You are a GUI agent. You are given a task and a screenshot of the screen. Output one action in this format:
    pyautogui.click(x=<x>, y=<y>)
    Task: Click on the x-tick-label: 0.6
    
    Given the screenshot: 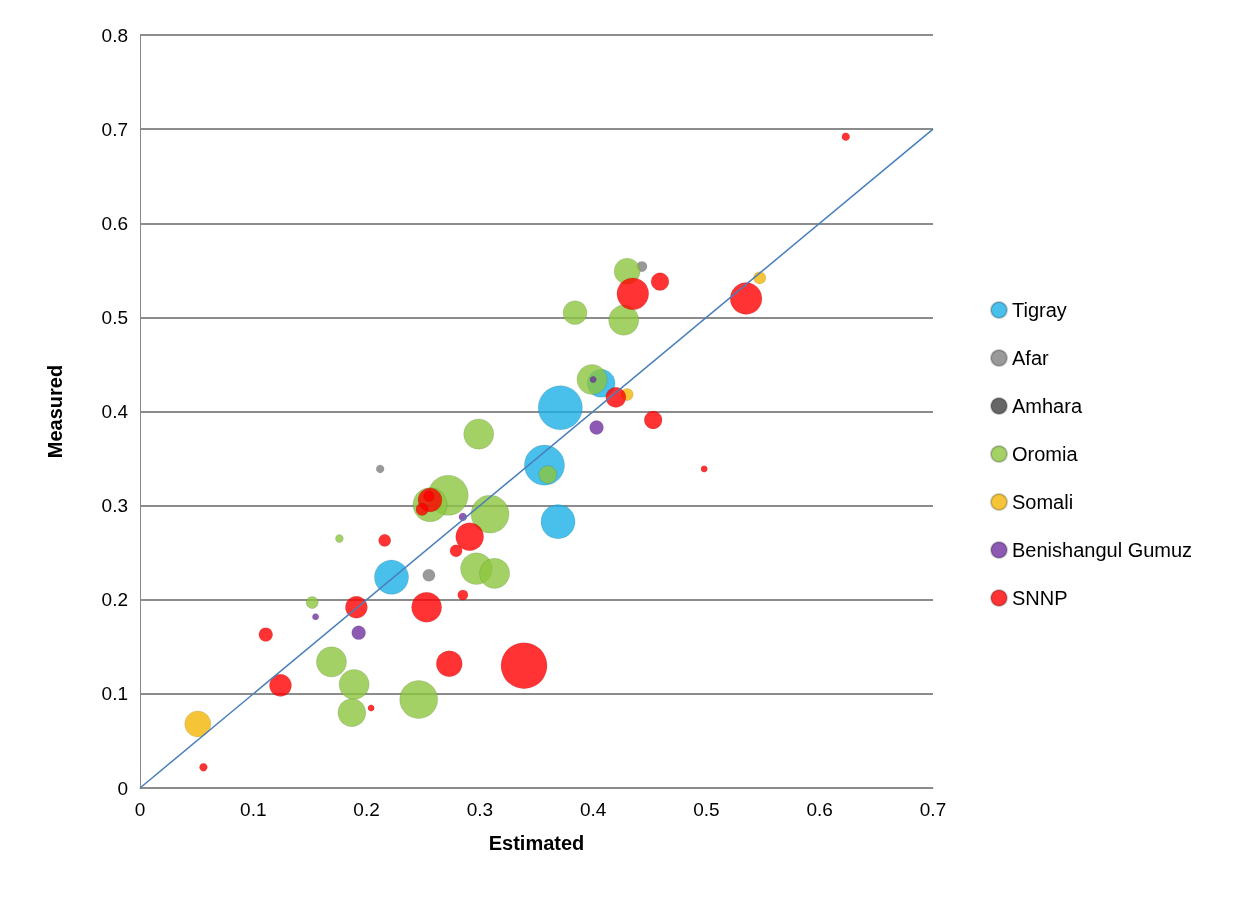 What is the action you would take?
    pyautogui.click(x=819, y=809)
    